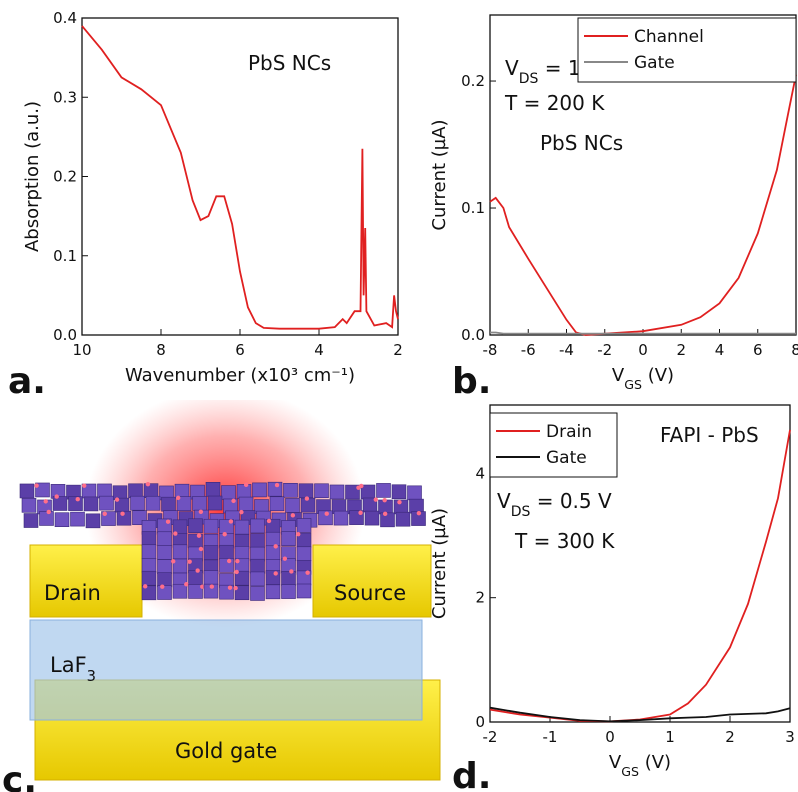 The height and width of the screenshot is (792, 798). What do you see at coordinates (226, 751) in the screenshot?
I see `gate-label: Gold gate` at bounding box center [226, 751].